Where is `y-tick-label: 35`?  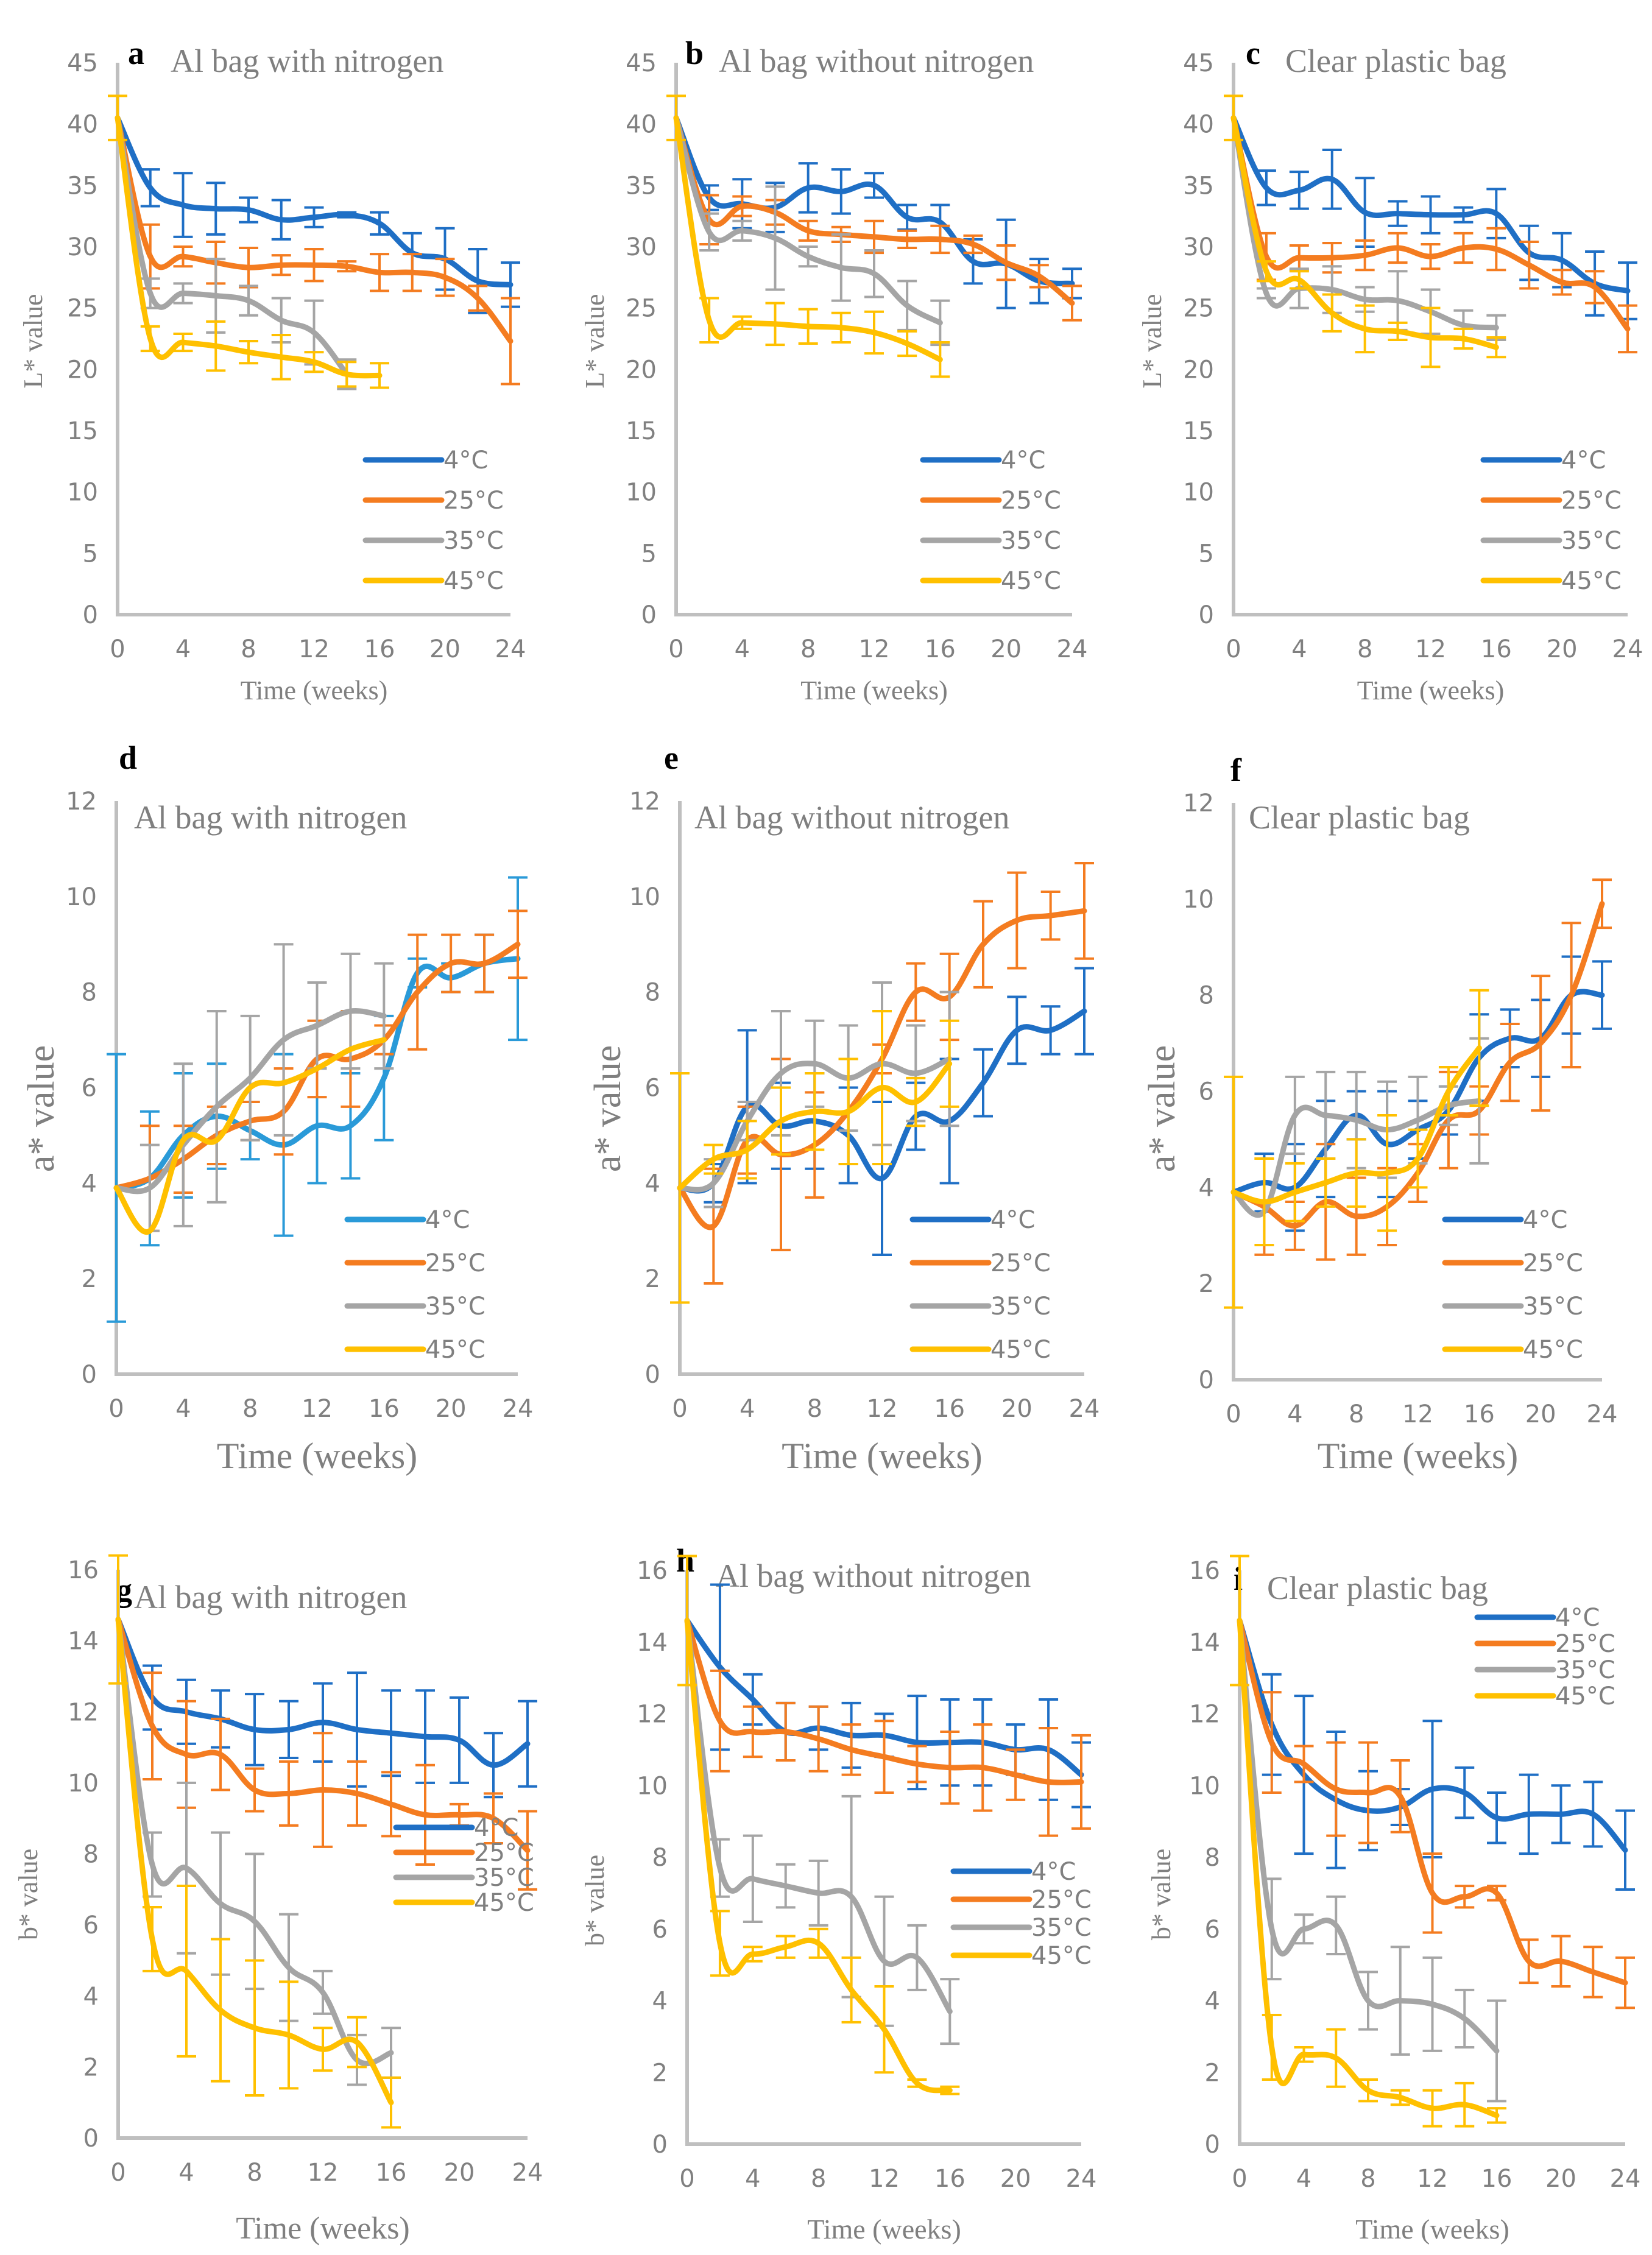
y-tick-label: 35 is located at coordinates (641, 186).